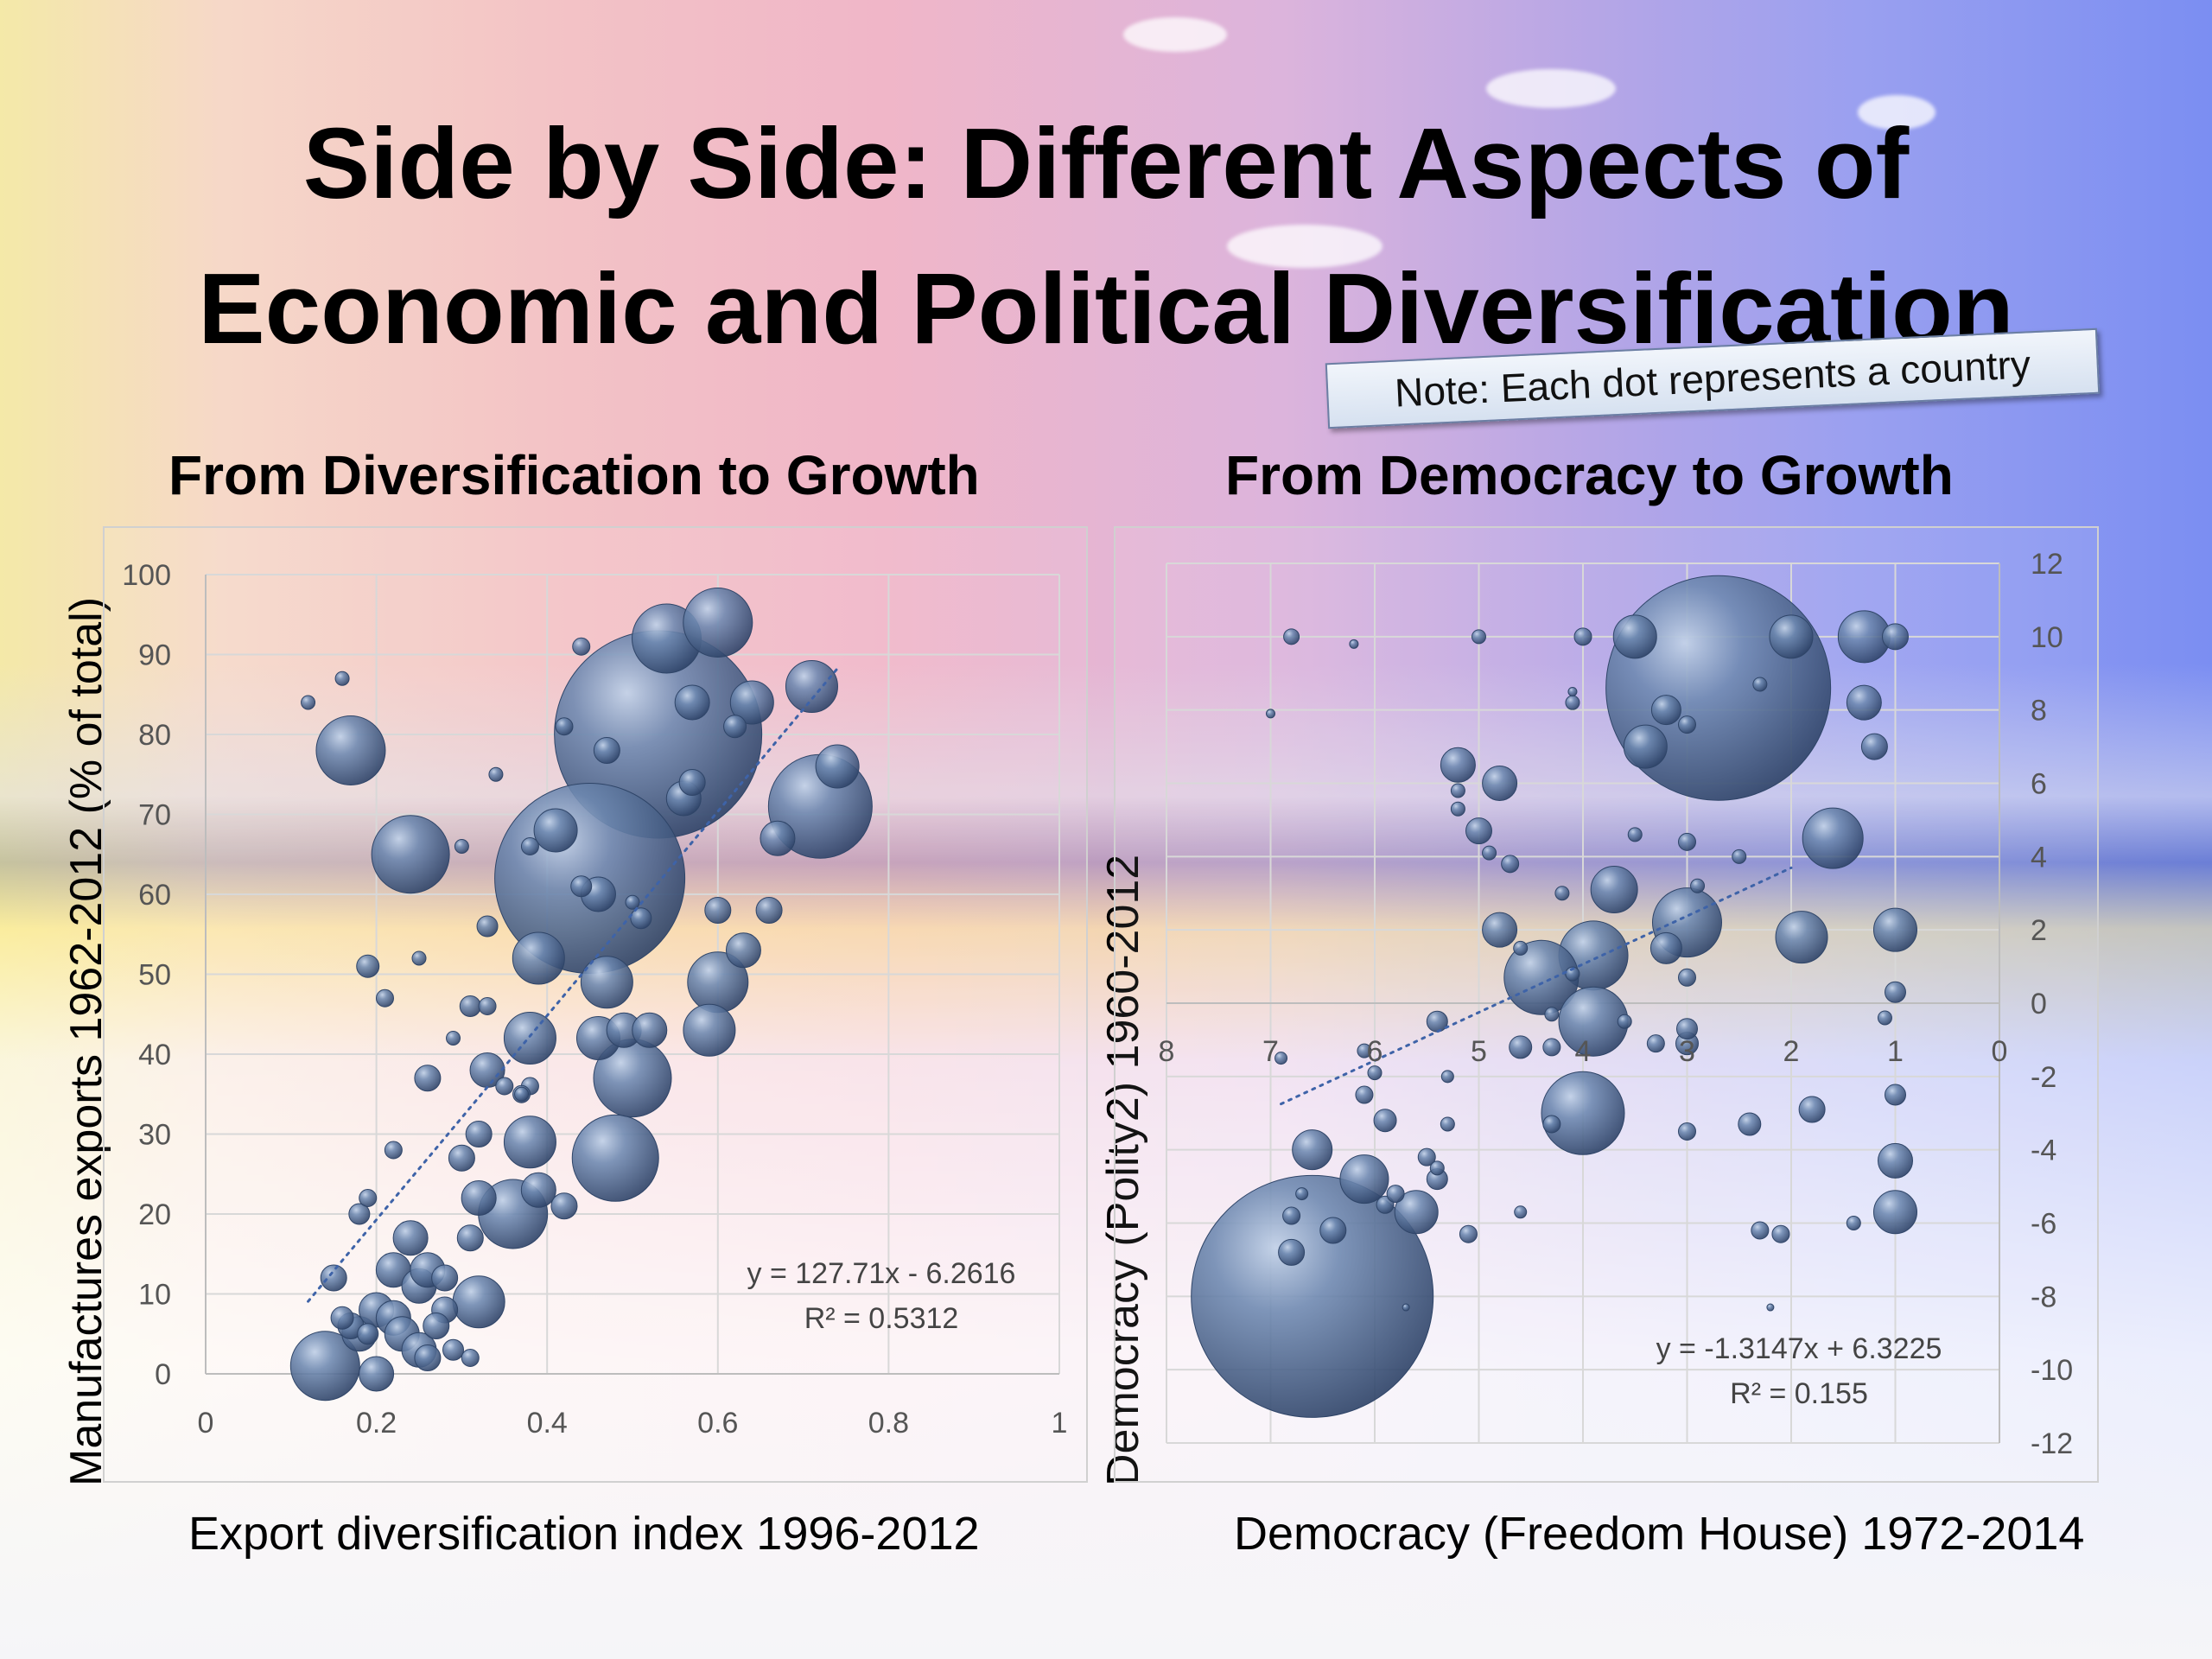  I want to click on y-tick-label: 4, so click(2039, 857).